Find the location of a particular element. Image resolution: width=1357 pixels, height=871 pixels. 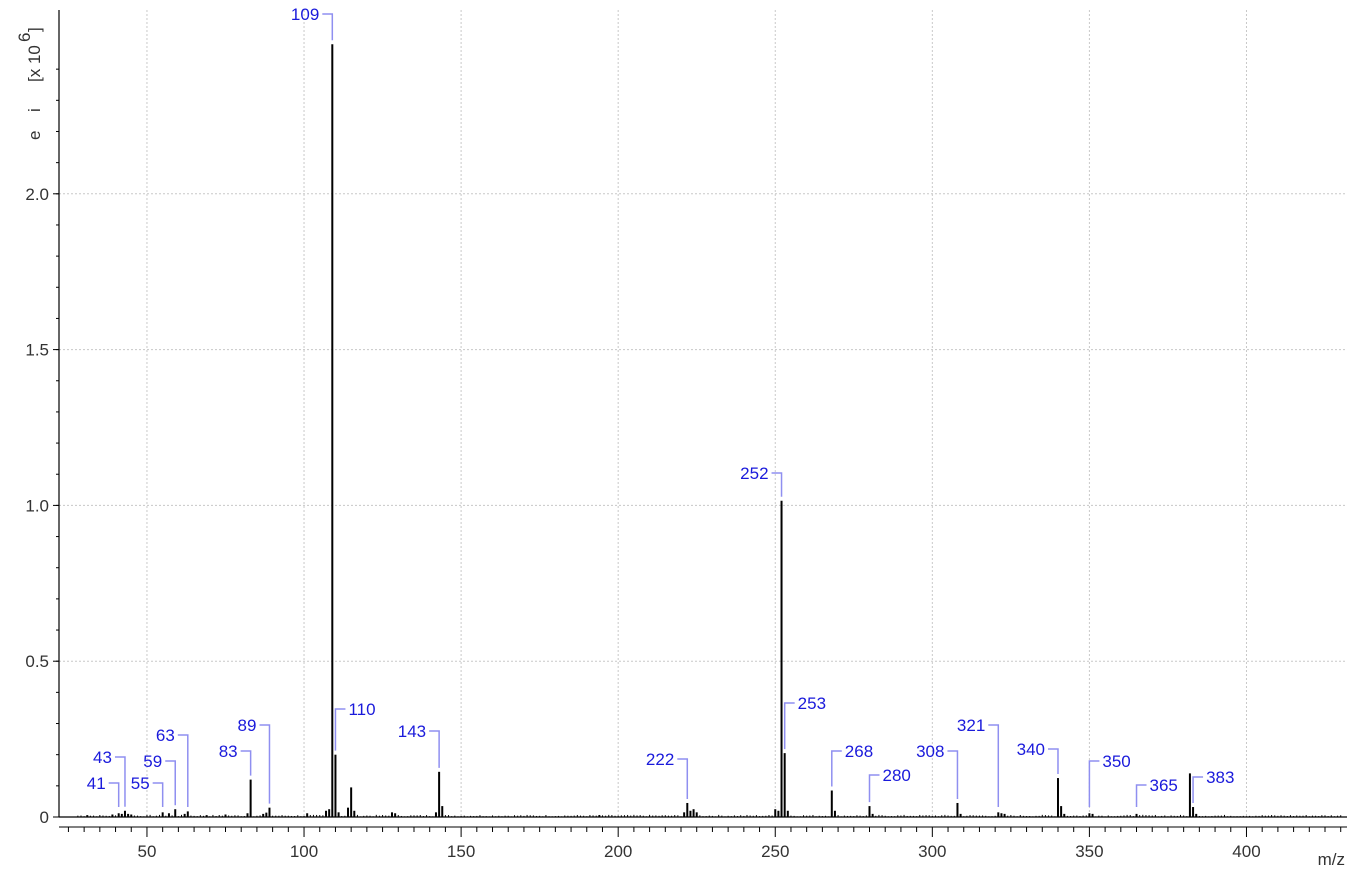

peak-label-59: 59 is located at coordinates (152, 761).